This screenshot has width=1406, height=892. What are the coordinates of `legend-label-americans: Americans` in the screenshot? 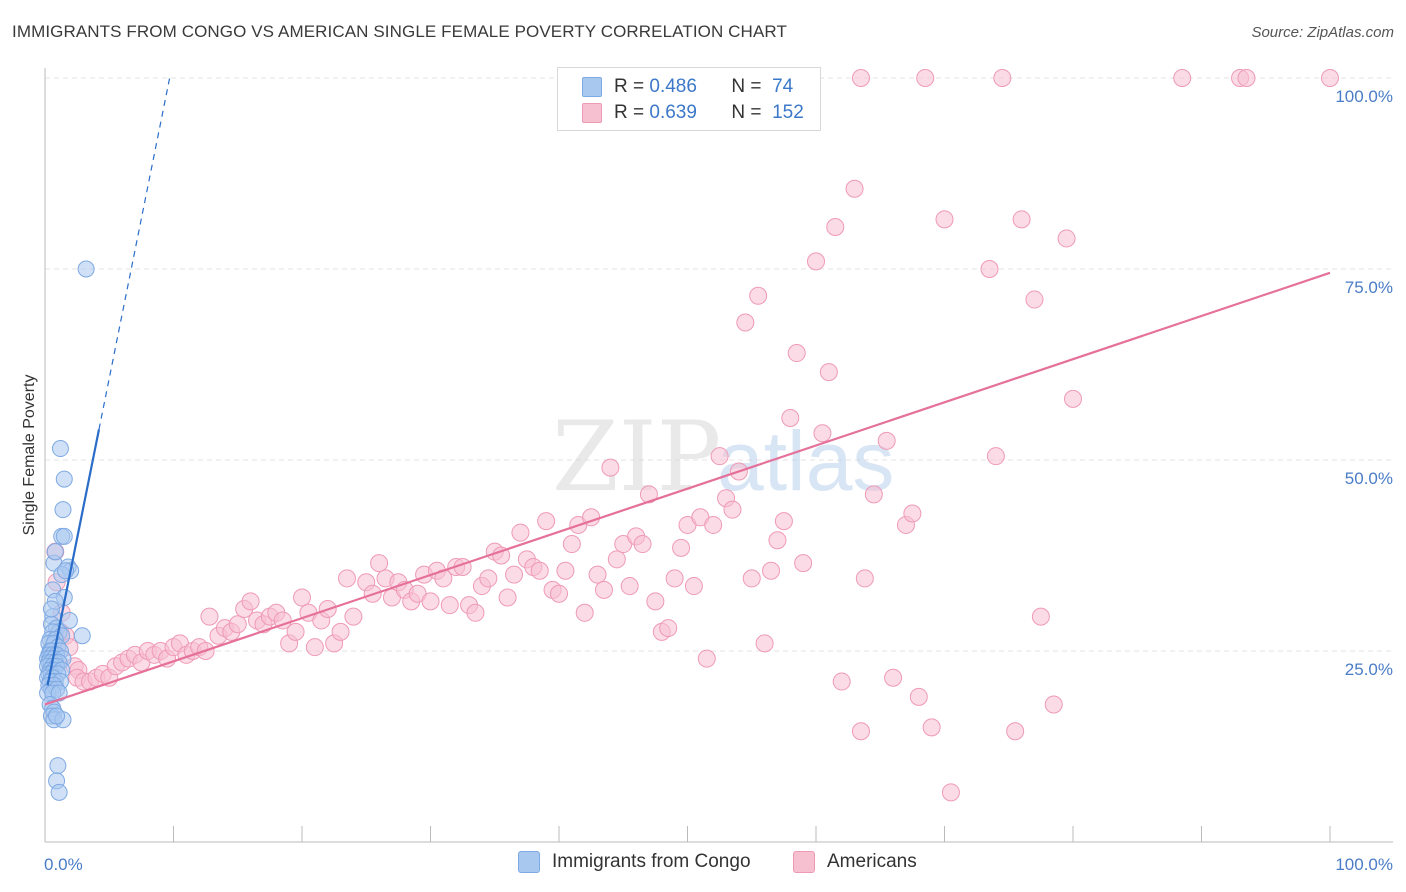 It's located at (872, 861).